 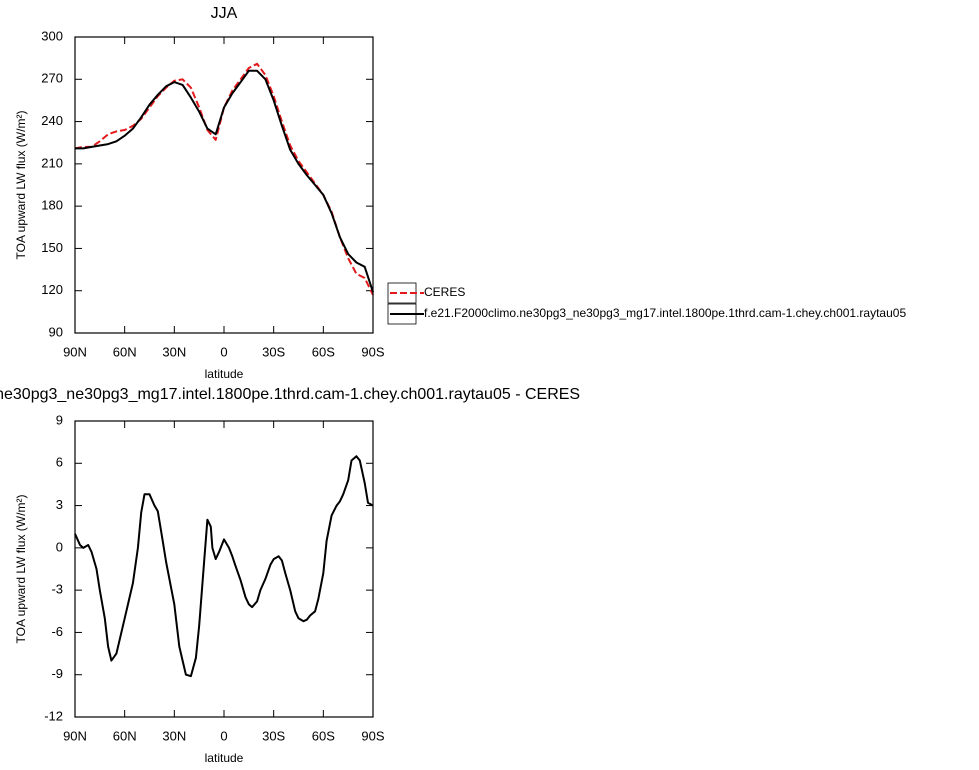 I want to click on y-tick-label: 0, so click(x=59, y=546).